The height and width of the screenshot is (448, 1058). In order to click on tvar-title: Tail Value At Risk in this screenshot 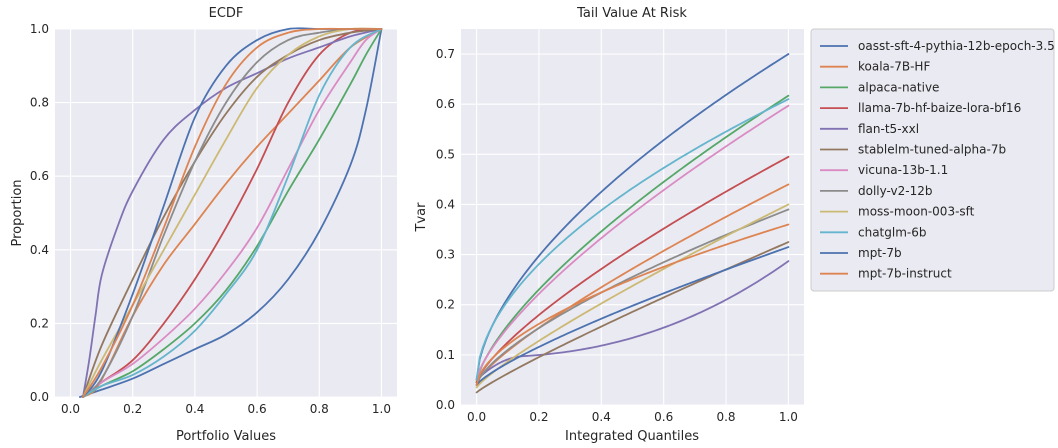, I will do `click(631, 13)`.